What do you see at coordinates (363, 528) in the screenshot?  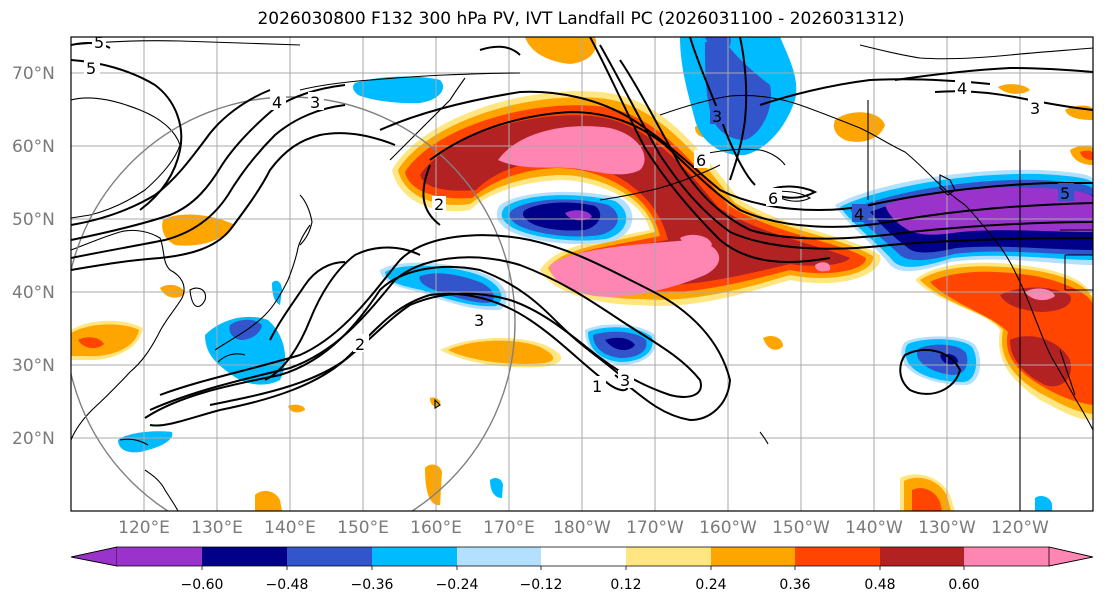 I see `lon-label: 150°E` at bounding box center [363, 528].